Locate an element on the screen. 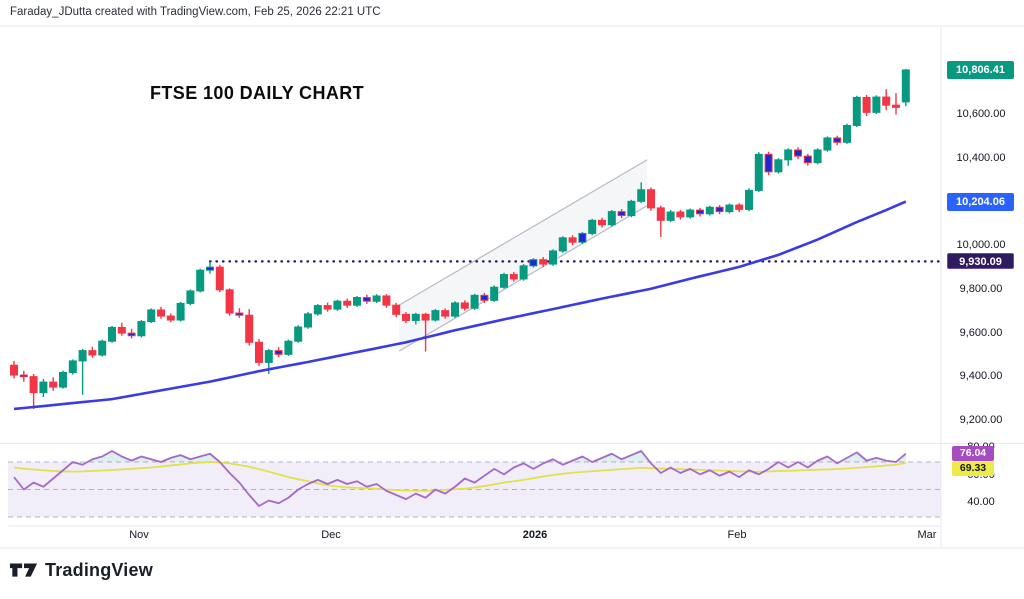 The width and height of the screenshot is (1024, 599). tradingview-logo: TradingView is located at coordinates (81, 570).